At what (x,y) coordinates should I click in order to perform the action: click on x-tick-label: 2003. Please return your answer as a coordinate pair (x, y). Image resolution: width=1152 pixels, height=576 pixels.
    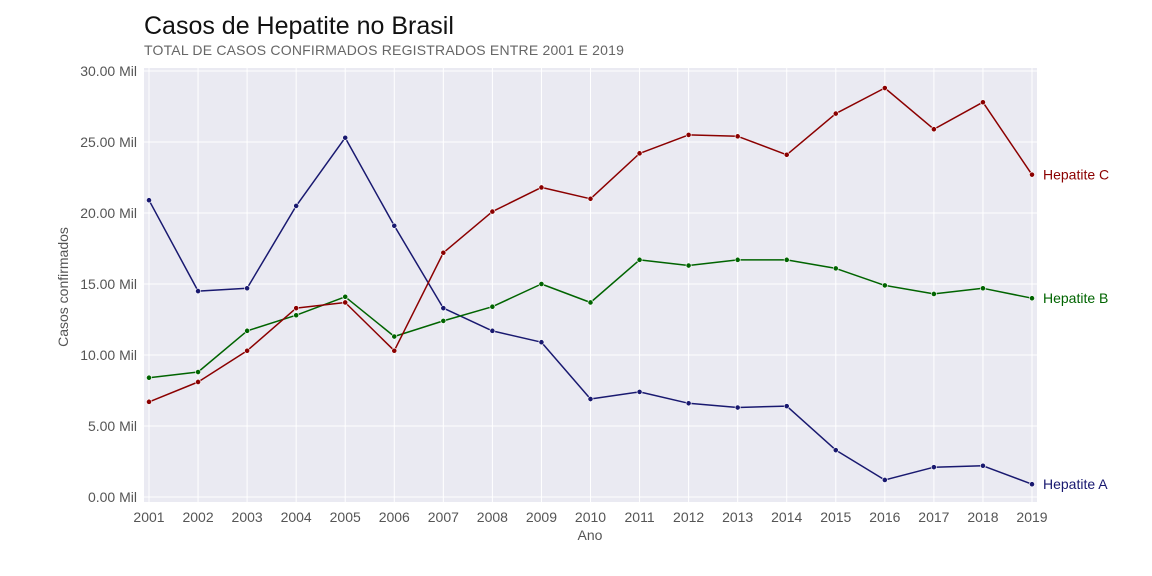
    Looking at the image, I should click on (247, 517).